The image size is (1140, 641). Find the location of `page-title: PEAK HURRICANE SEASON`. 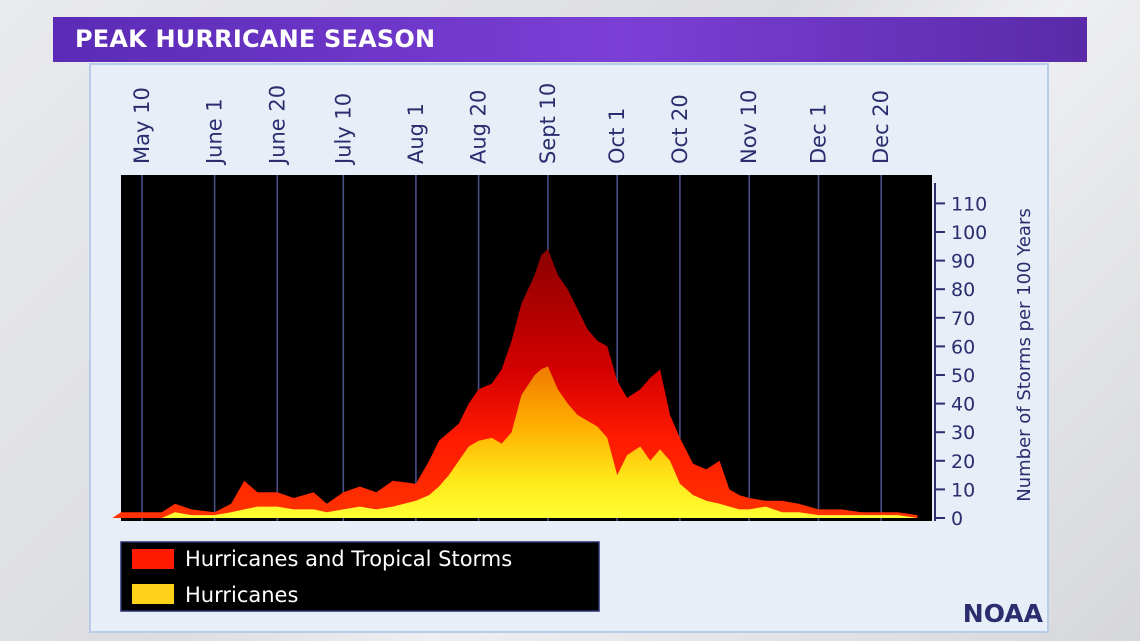

page-title: PEAK HURRICANE SEASON is located at coordinates (255, 39).